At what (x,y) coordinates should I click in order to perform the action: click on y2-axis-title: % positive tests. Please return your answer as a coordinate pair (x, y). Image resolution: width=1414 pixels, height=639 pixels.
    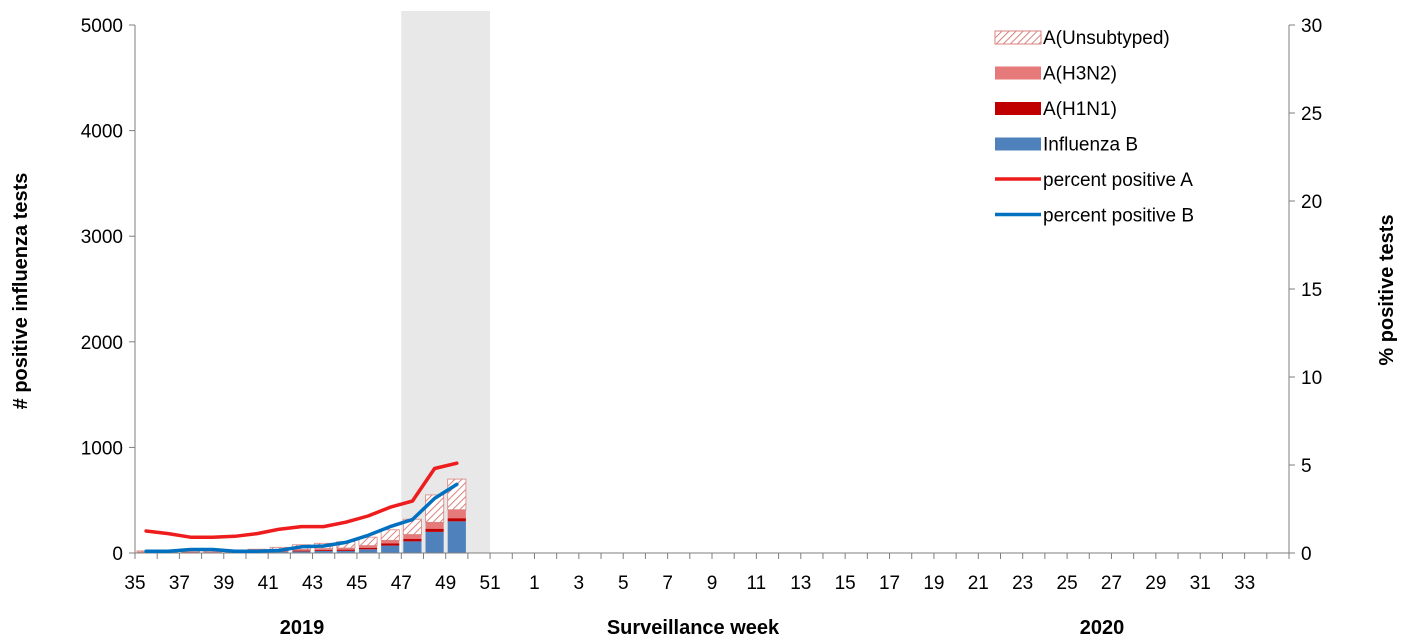
    Looking at the image, I should click on (1387, 289).